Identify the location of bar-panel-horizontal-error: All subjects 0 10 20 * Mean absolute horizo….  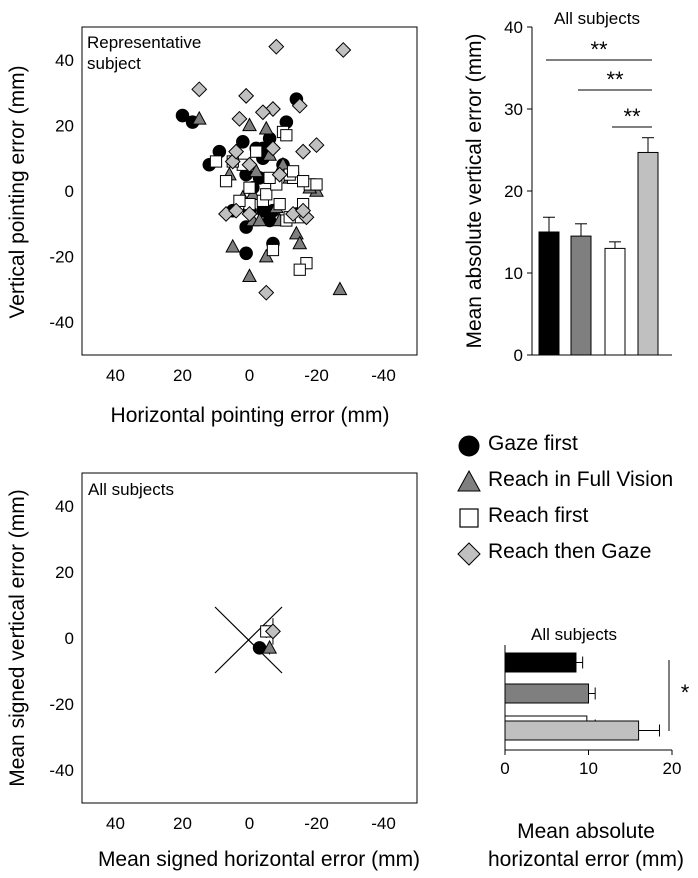
(589, 748).